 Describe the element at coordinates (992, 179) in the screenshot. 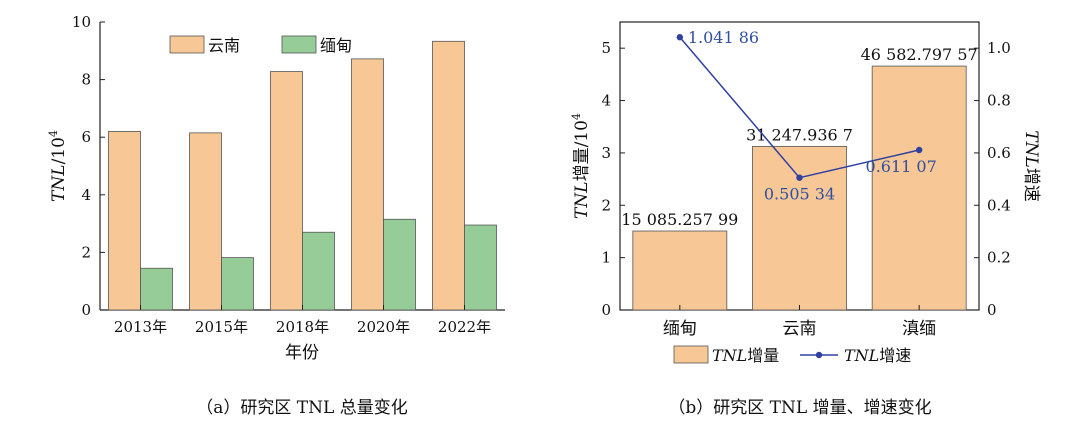

I see `b-y2-ticks: 0 0.2 0.4 0.6 0.8 1.0` at that location.